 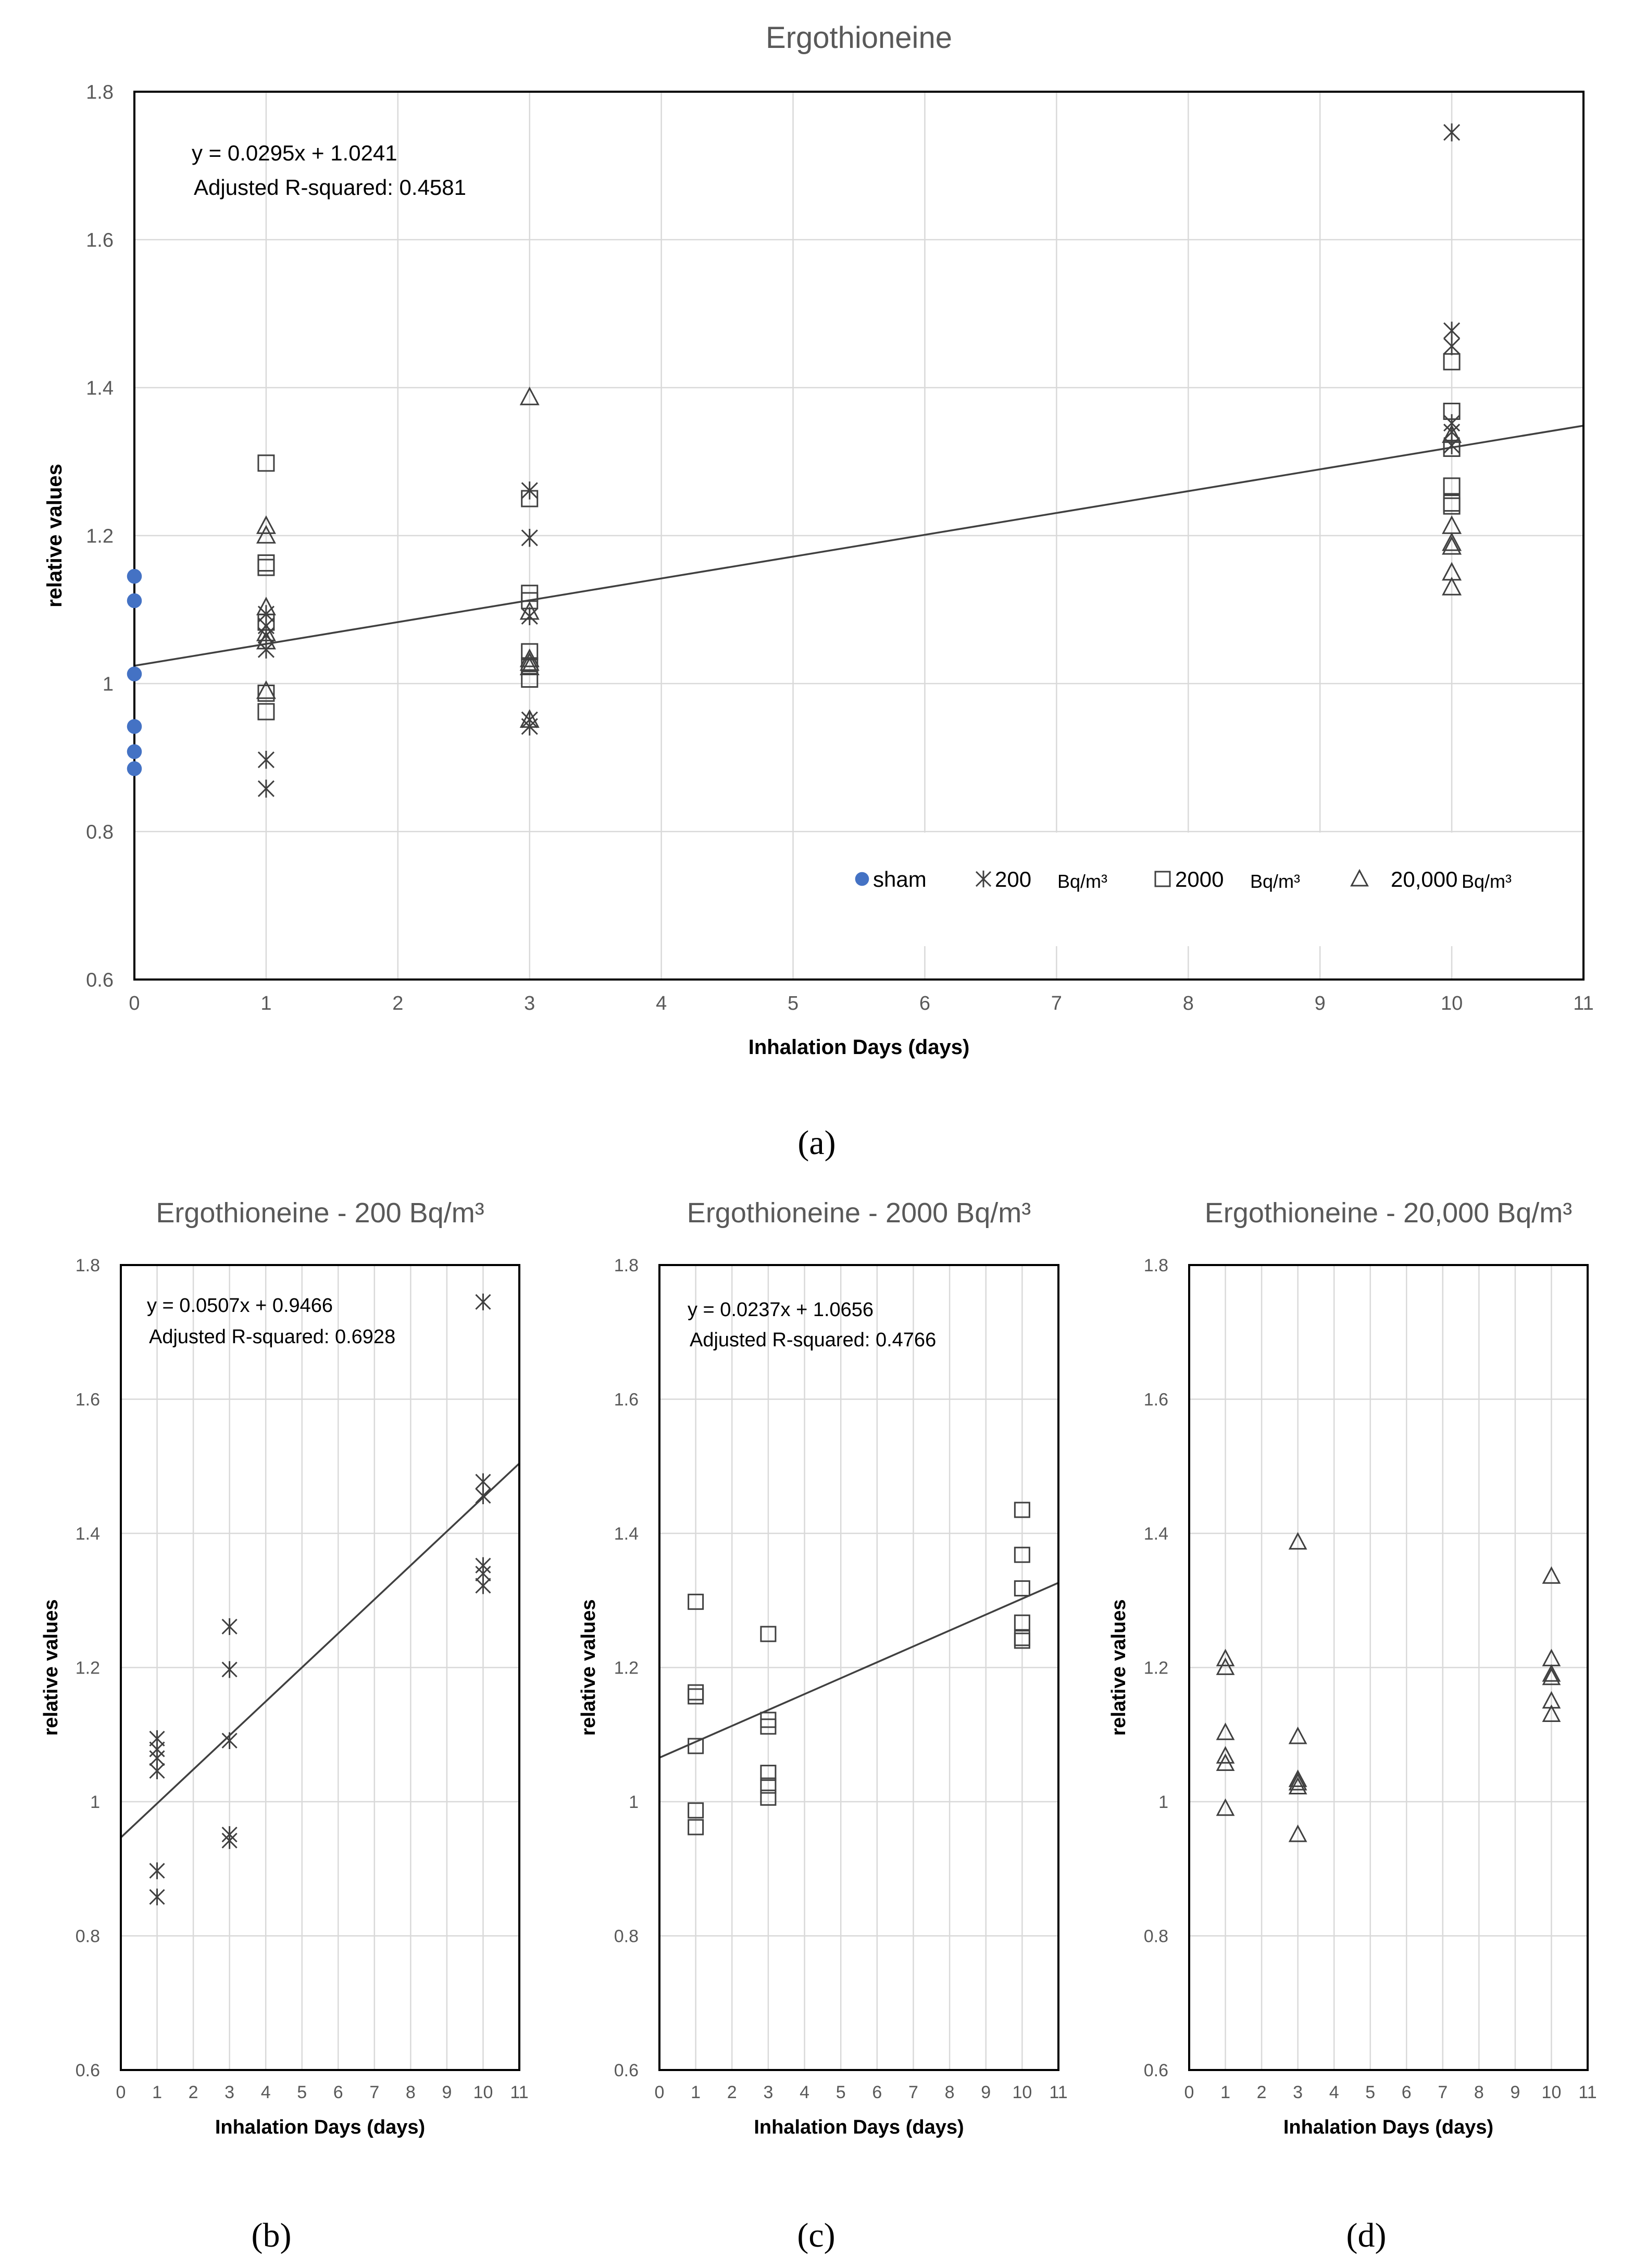 I want to click on y-tick-label: 0.6, so click(x=88, y=2070).